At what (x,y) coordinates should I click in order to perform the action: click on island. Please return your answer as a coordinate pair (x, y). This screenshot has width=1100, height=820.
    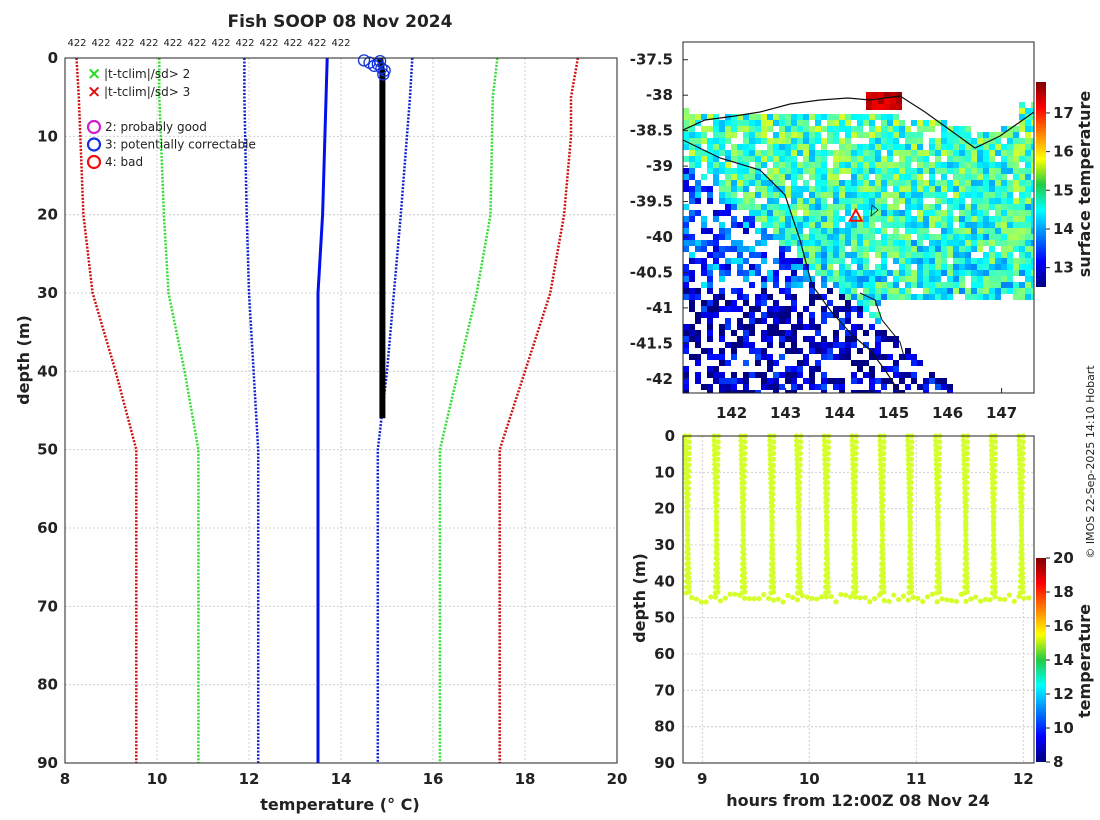
    Looking at the image, I should click on (874, 210).